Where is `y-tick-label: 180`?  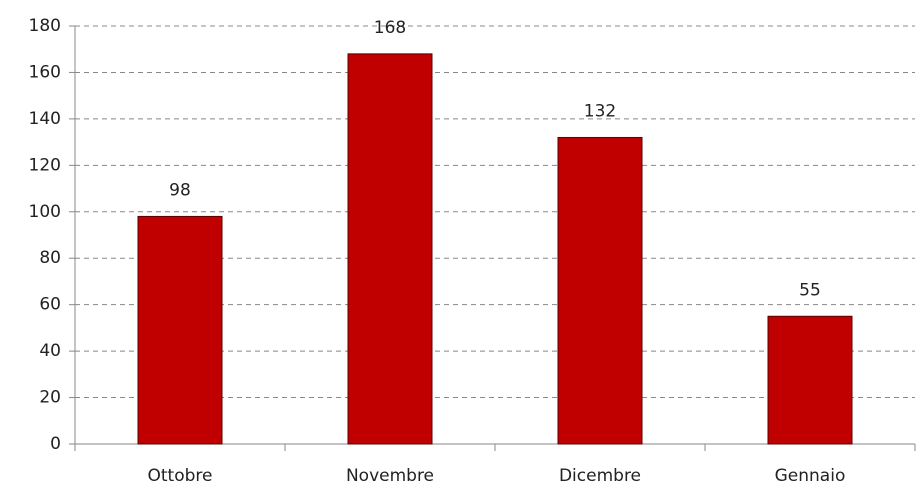
y-tick-label: 180 is located at coordinates (45, 26).